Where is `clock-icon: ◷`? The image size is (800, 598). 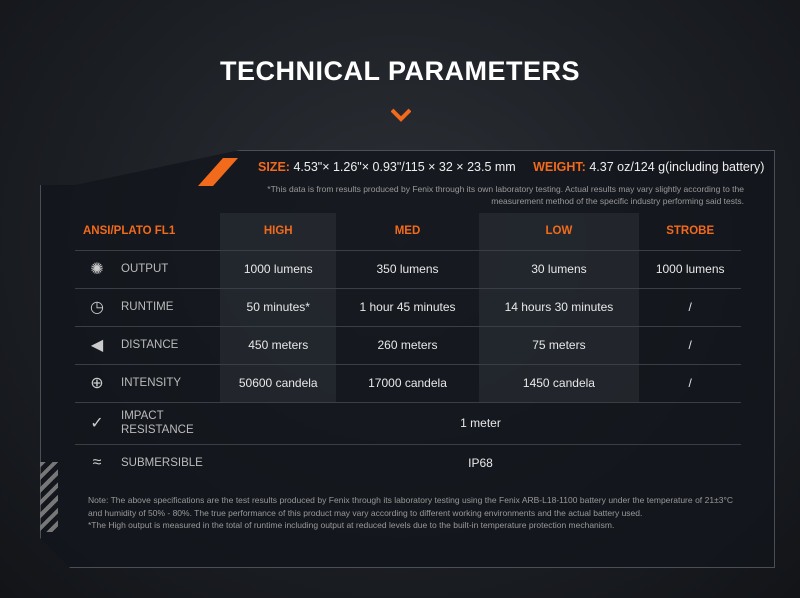
clock-icon: ◷ is located at coordinates (97, 307).